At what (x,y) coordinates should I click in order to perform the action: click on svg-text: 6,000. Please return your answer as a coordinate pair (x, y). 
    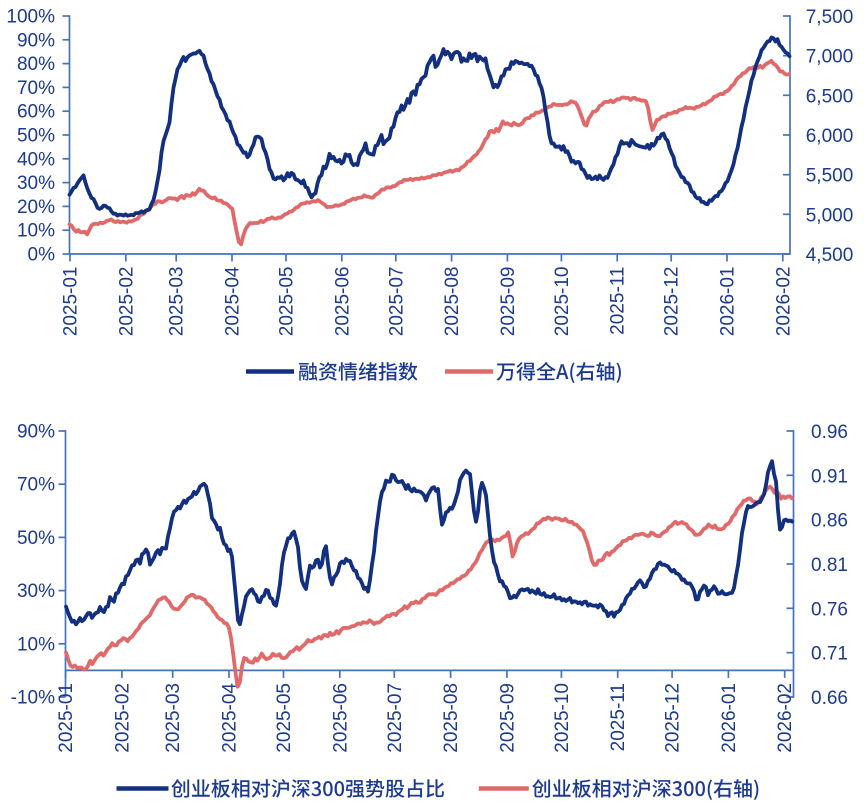
    Looking at the image, I should click on (830, 136).